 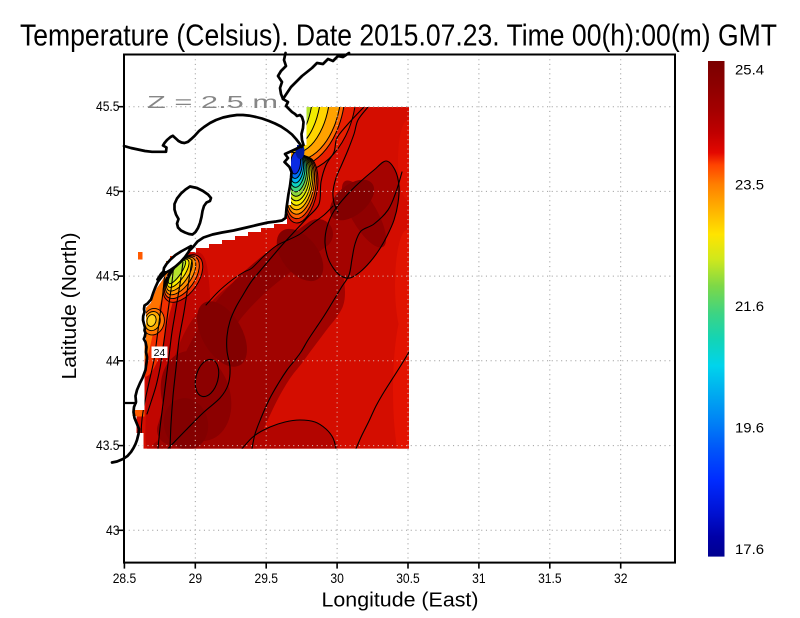 What do you see at coordinates (400, 600) in the screenshot?
I see `svg-text: Longitude (East)` at bounding box center [400, 600].